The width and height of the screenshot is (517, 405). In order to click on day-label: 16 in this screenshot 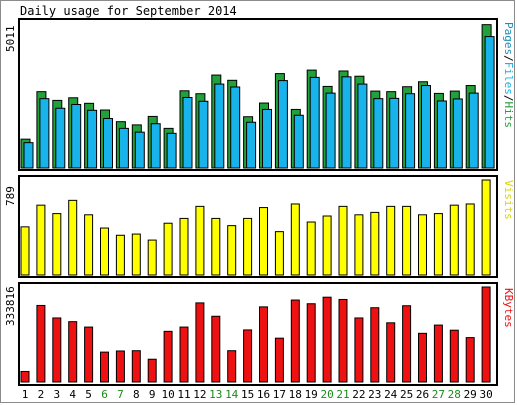, I will do `click(263, 394)`.